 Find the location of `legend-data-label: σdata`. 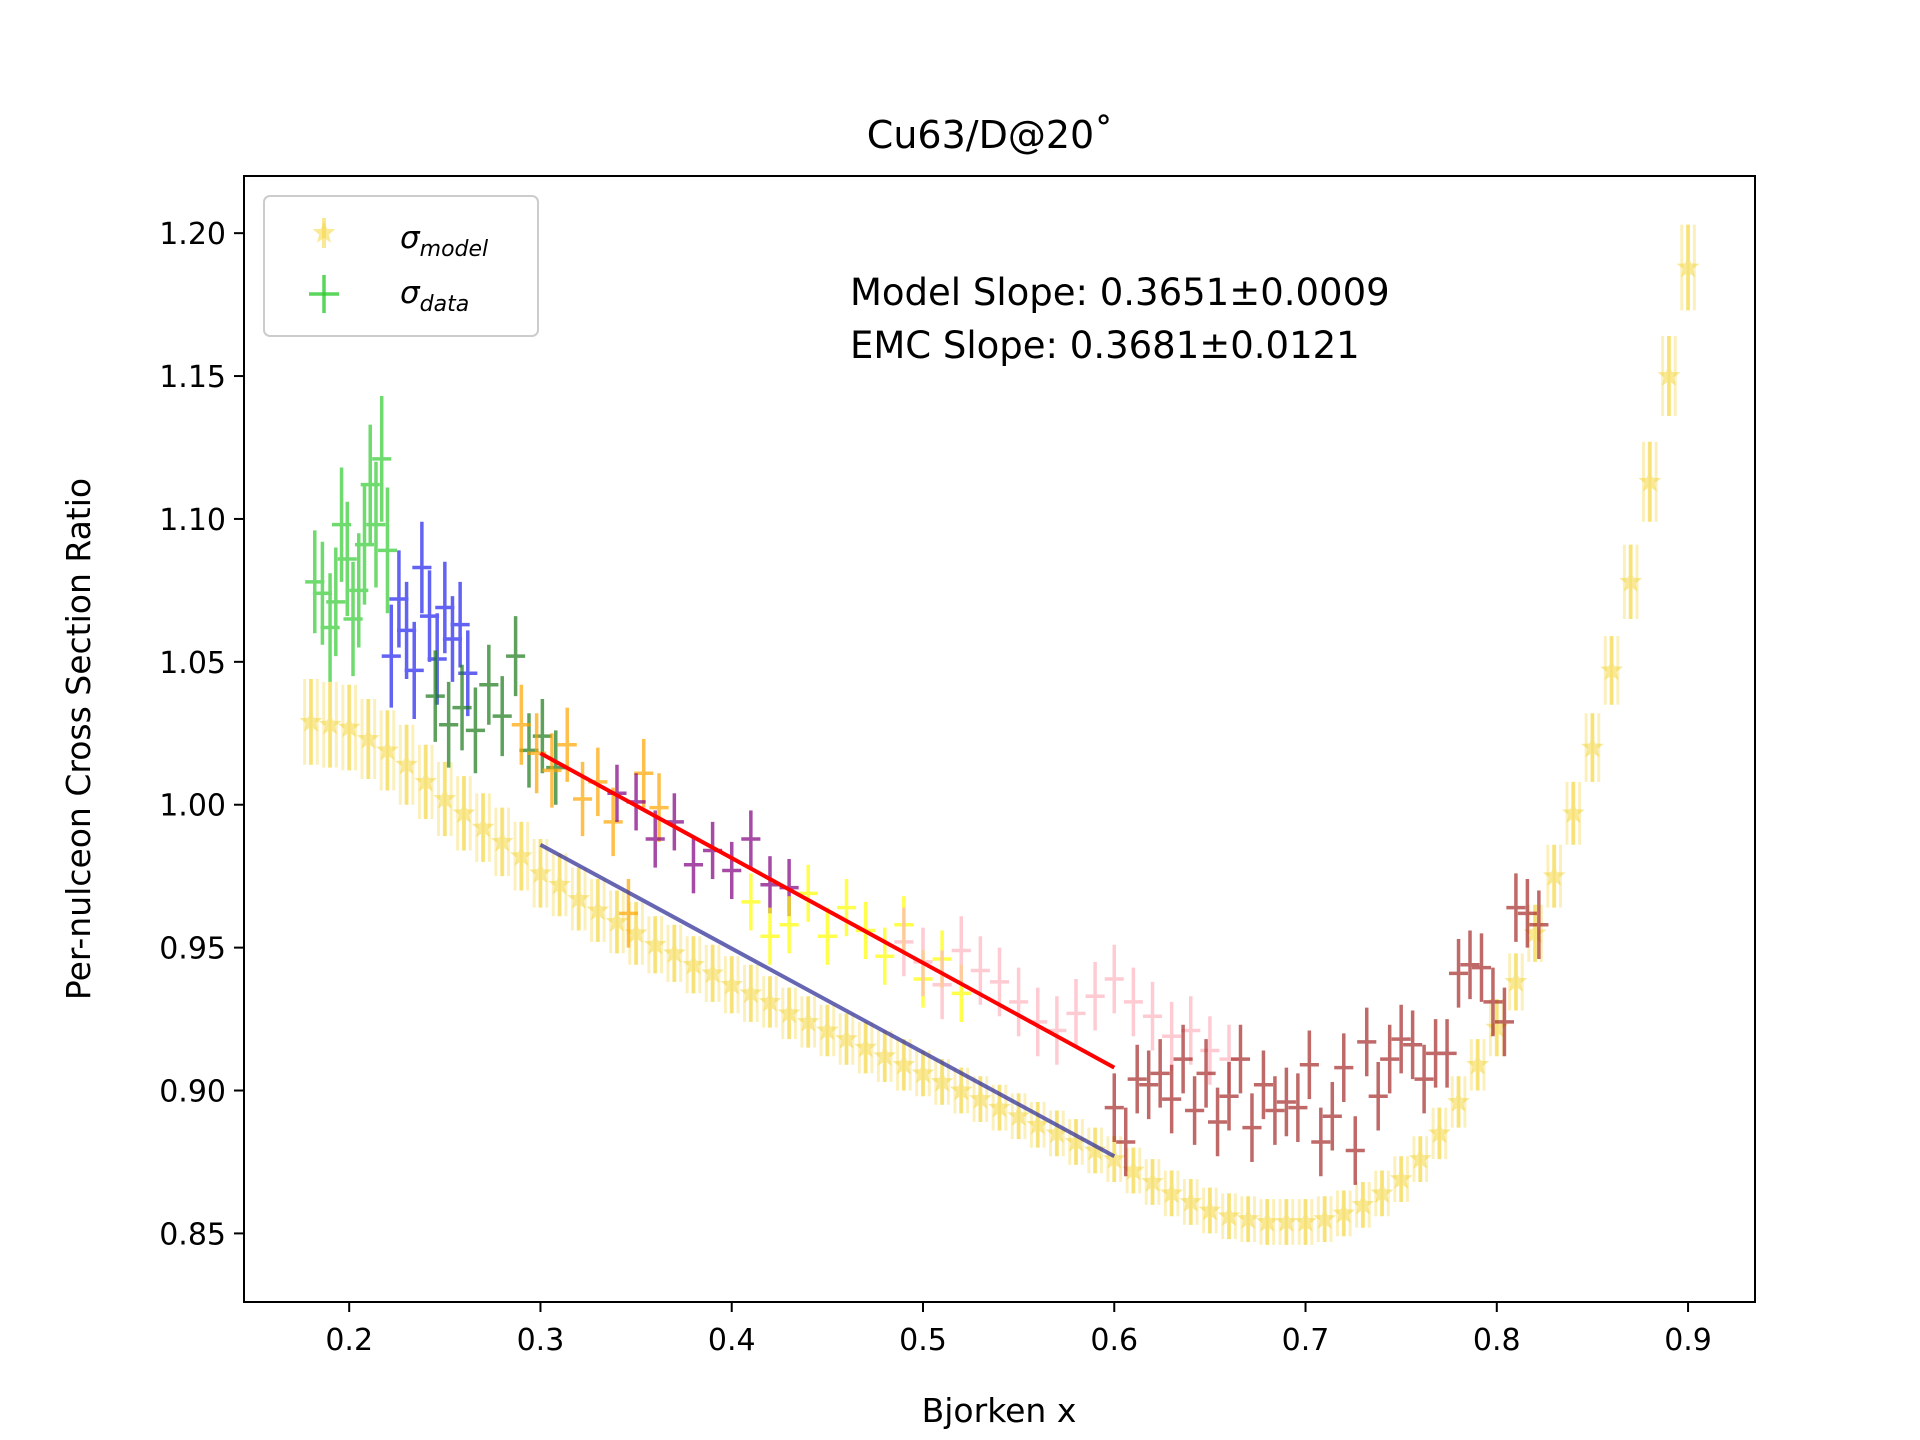

legend-data-label: σdata is located at coordinates (434, 296).